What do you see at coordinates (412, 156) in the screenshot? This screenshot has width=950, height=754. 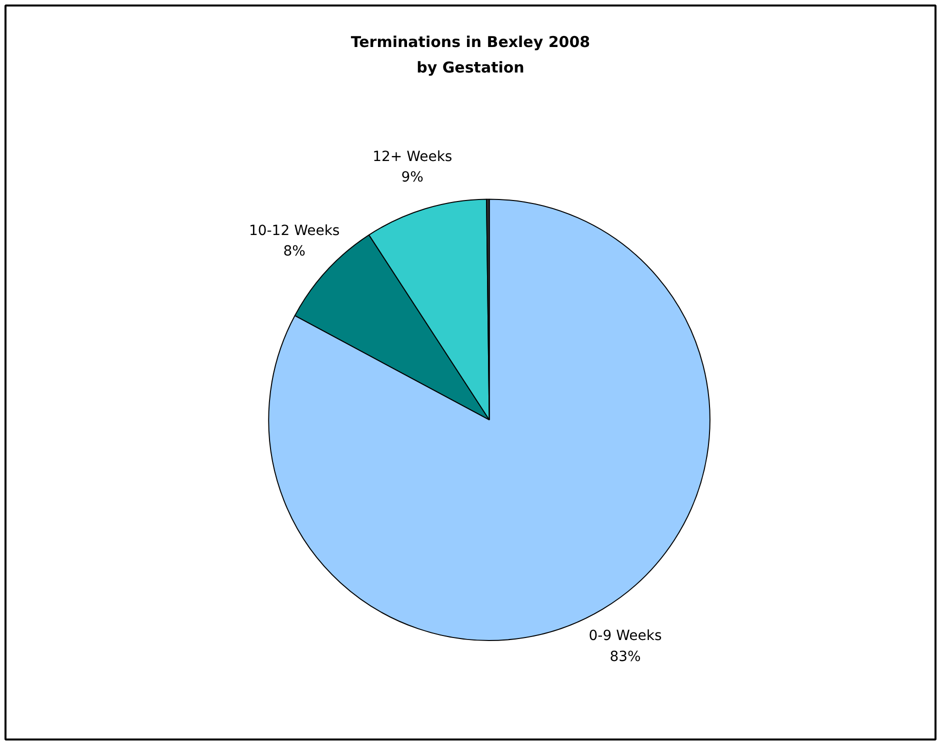 I see `slice-label: 12+ Weeks` at bounding box center [412, 156].